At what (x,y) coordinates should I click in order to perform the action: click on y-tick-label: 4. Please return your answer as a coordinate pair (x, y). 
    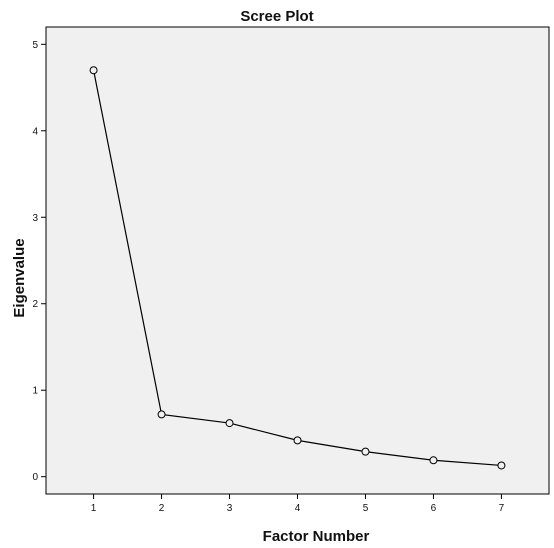
    Looking at the image, I should click on (35, 131).